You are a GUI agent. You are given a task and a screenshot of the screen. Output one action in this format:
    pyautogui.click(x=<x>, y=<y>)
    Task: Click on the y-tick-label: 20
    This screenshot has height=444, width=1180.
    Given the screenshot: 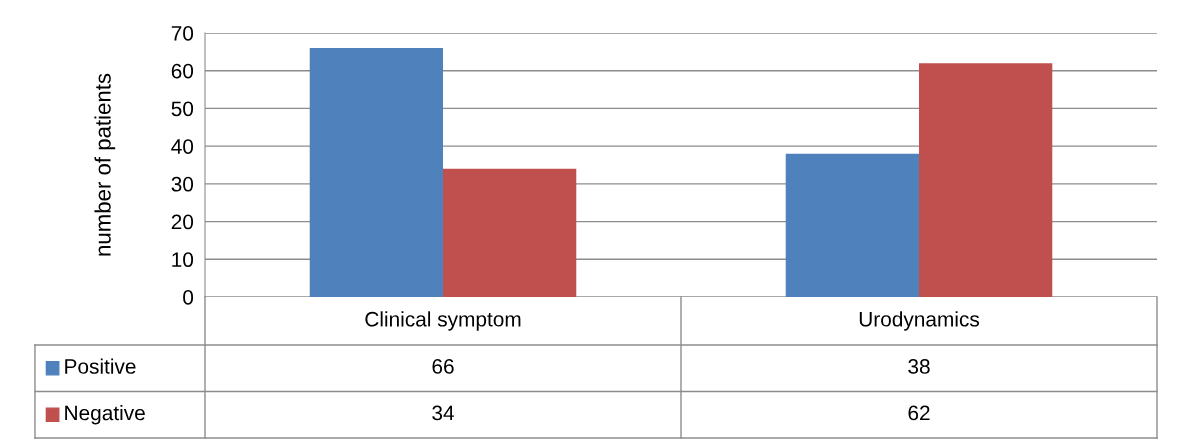 What is the action you would take?
    pyautogui.click(x=182, y=222)
    